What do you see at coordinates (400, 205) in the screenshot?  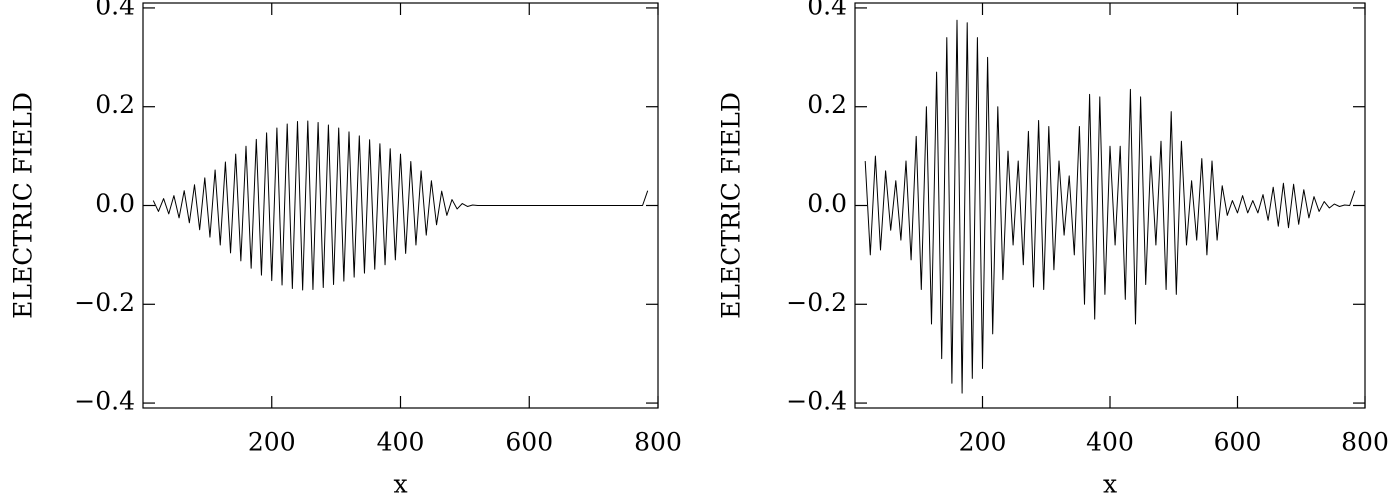 I see `signal-line` at bounding box center [400, 205].